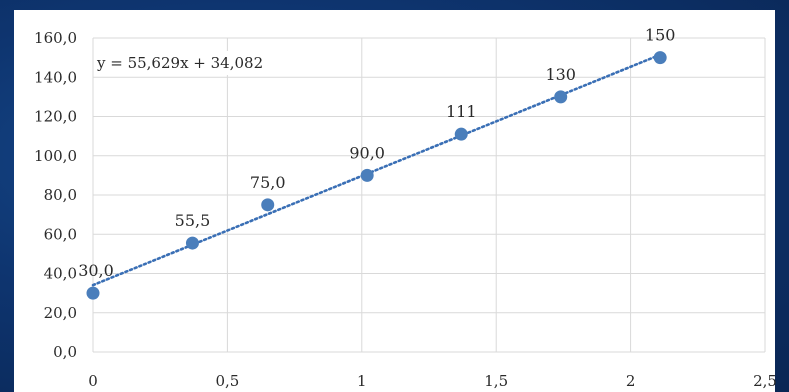  What do you see at coordinates (631, 381) in the screenshot?
I see `x-tick-label: 2` at bounding box center [631, 381].